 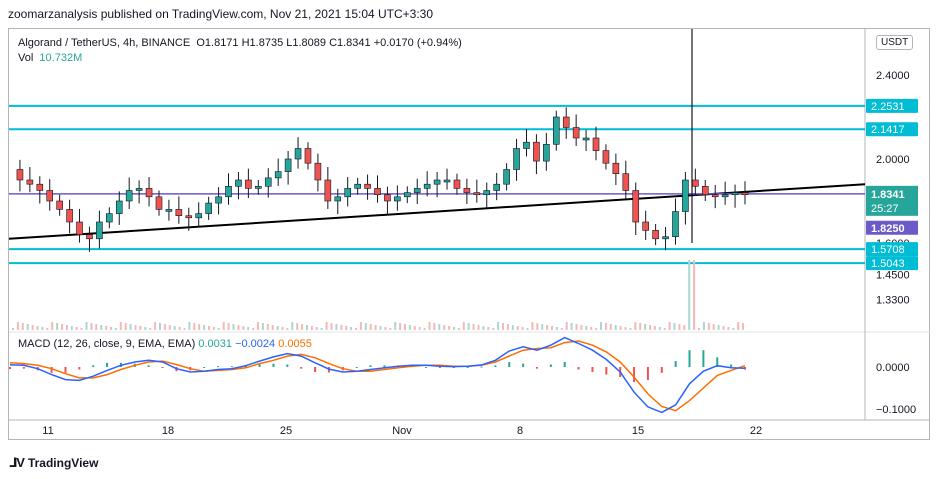 What do you see at coordinates (892, 200) in the screenshot?
I see `current-price-tag` at bounding box center [892, 200].